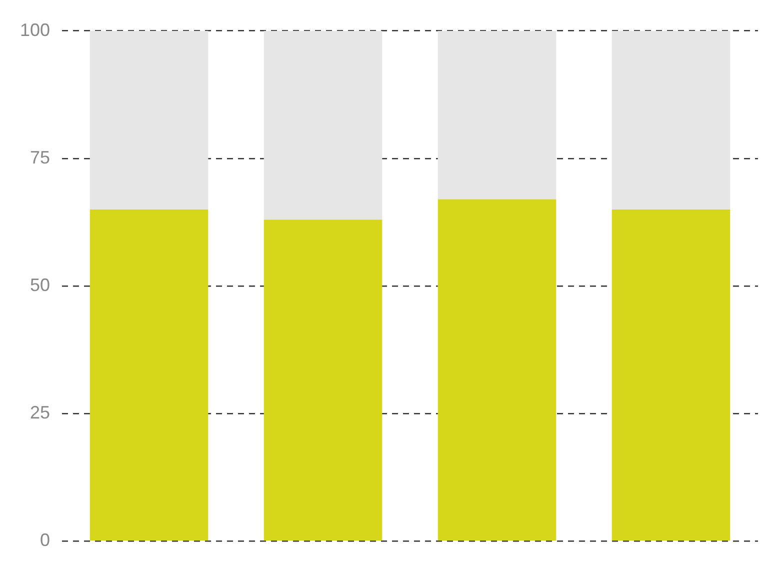 The image size is (766, 572). What do you see at coordinates (40, 157) in the screenshot?
I see `y-tick-label: 75` at bounding box center [40, 157].